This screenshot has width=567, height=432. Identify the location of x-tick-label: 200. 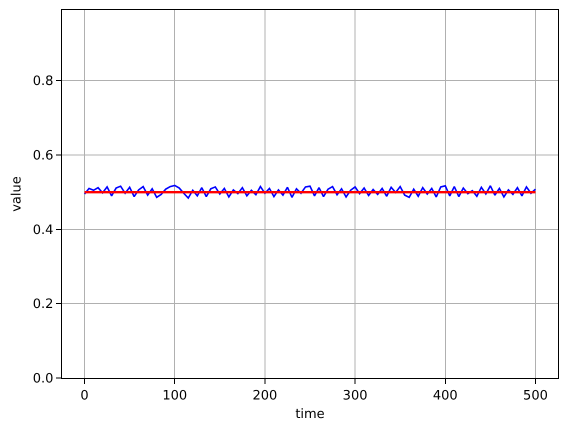
(265, 396).